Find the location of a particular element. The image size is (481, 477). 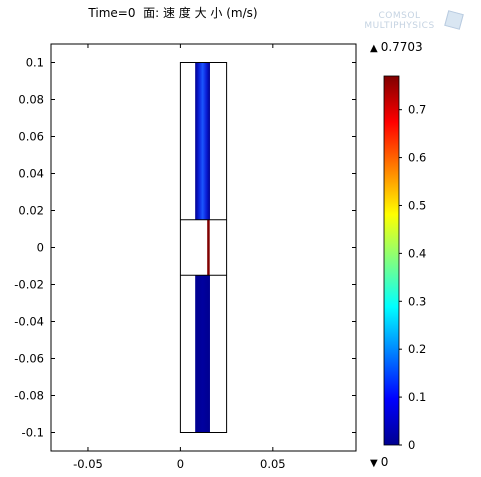

y-tick-label: 0.08 is located at coordinates (31, 100).